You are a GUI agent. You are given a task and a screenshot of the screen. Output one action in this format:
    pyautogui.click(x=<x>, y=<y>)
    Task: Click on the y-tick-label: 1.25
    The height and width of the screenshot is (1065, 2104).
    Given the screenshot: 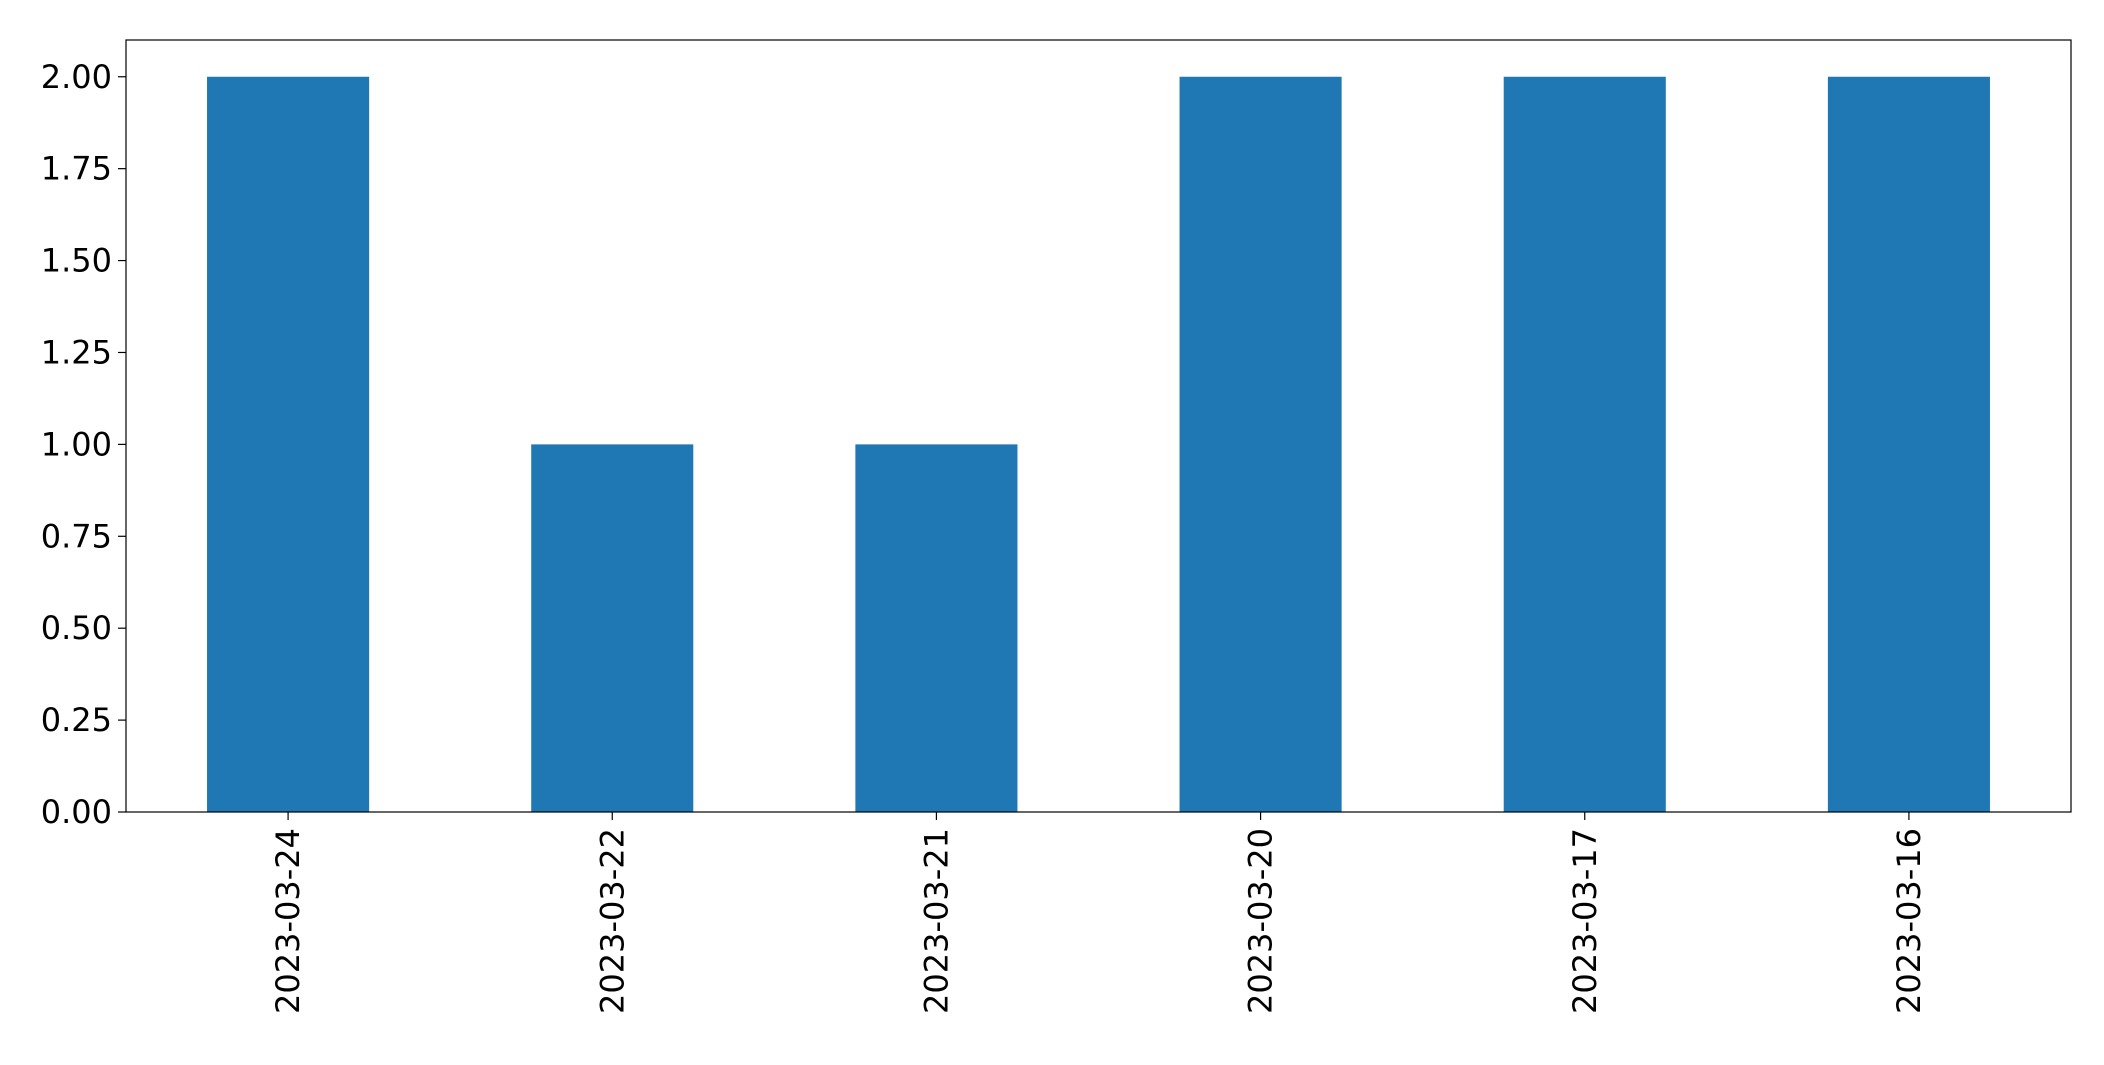 What is the action you would take?
    pyautogui.click(x=76, y=352)
    